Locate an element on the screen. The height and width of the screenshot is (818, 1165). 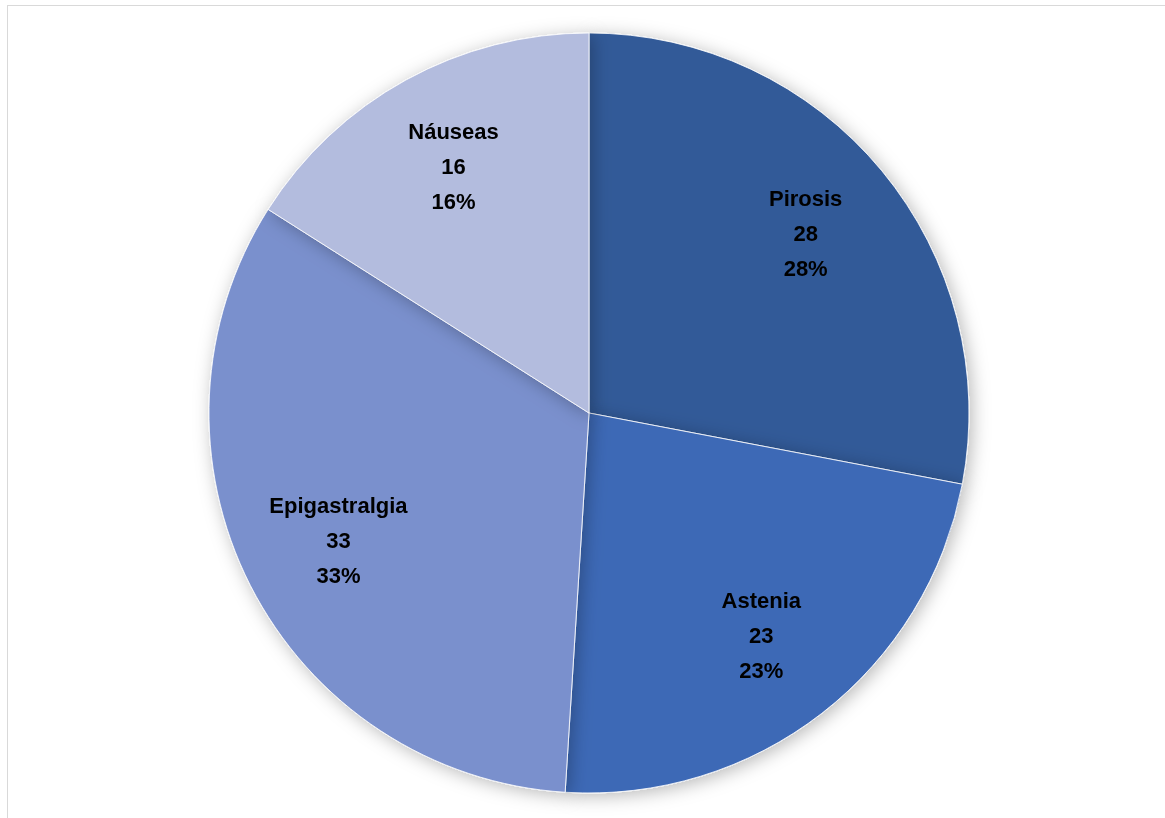
slice-label: Náuseas is located at coordinates (453, 132).